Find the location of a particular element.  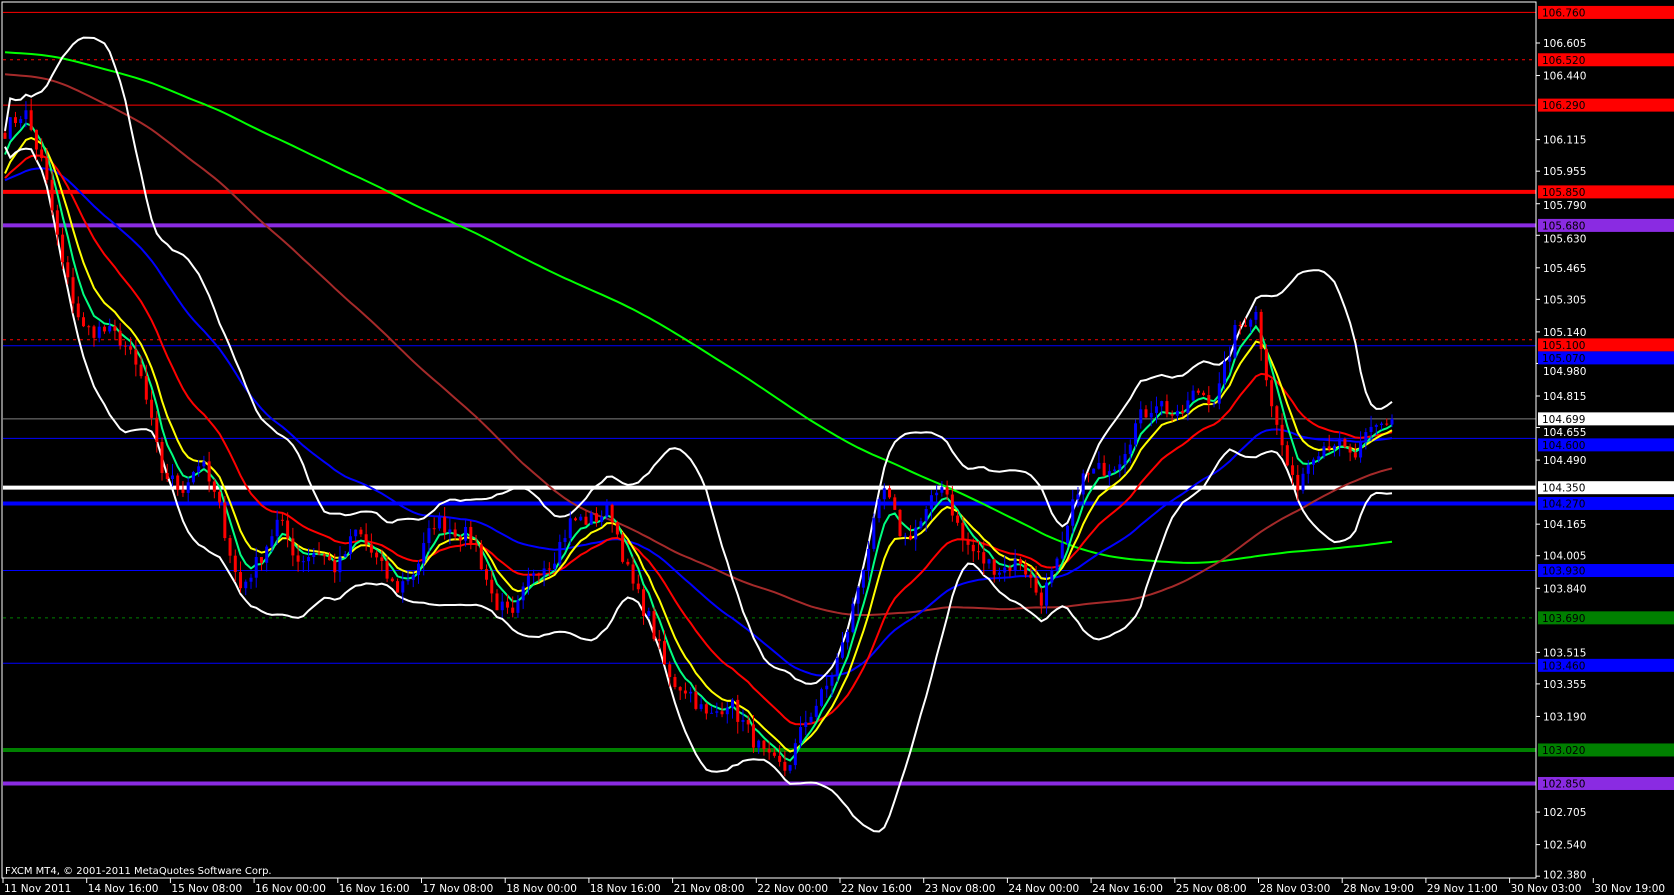

level-tag-label: 105.100 is located at coordinates (1563, 346).